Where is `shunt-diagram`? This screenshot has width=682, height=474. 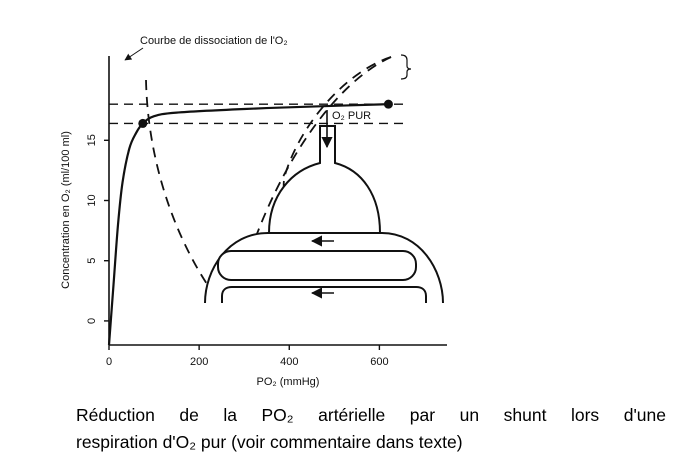 shunt-diagram is located at coordinates (324, 214).